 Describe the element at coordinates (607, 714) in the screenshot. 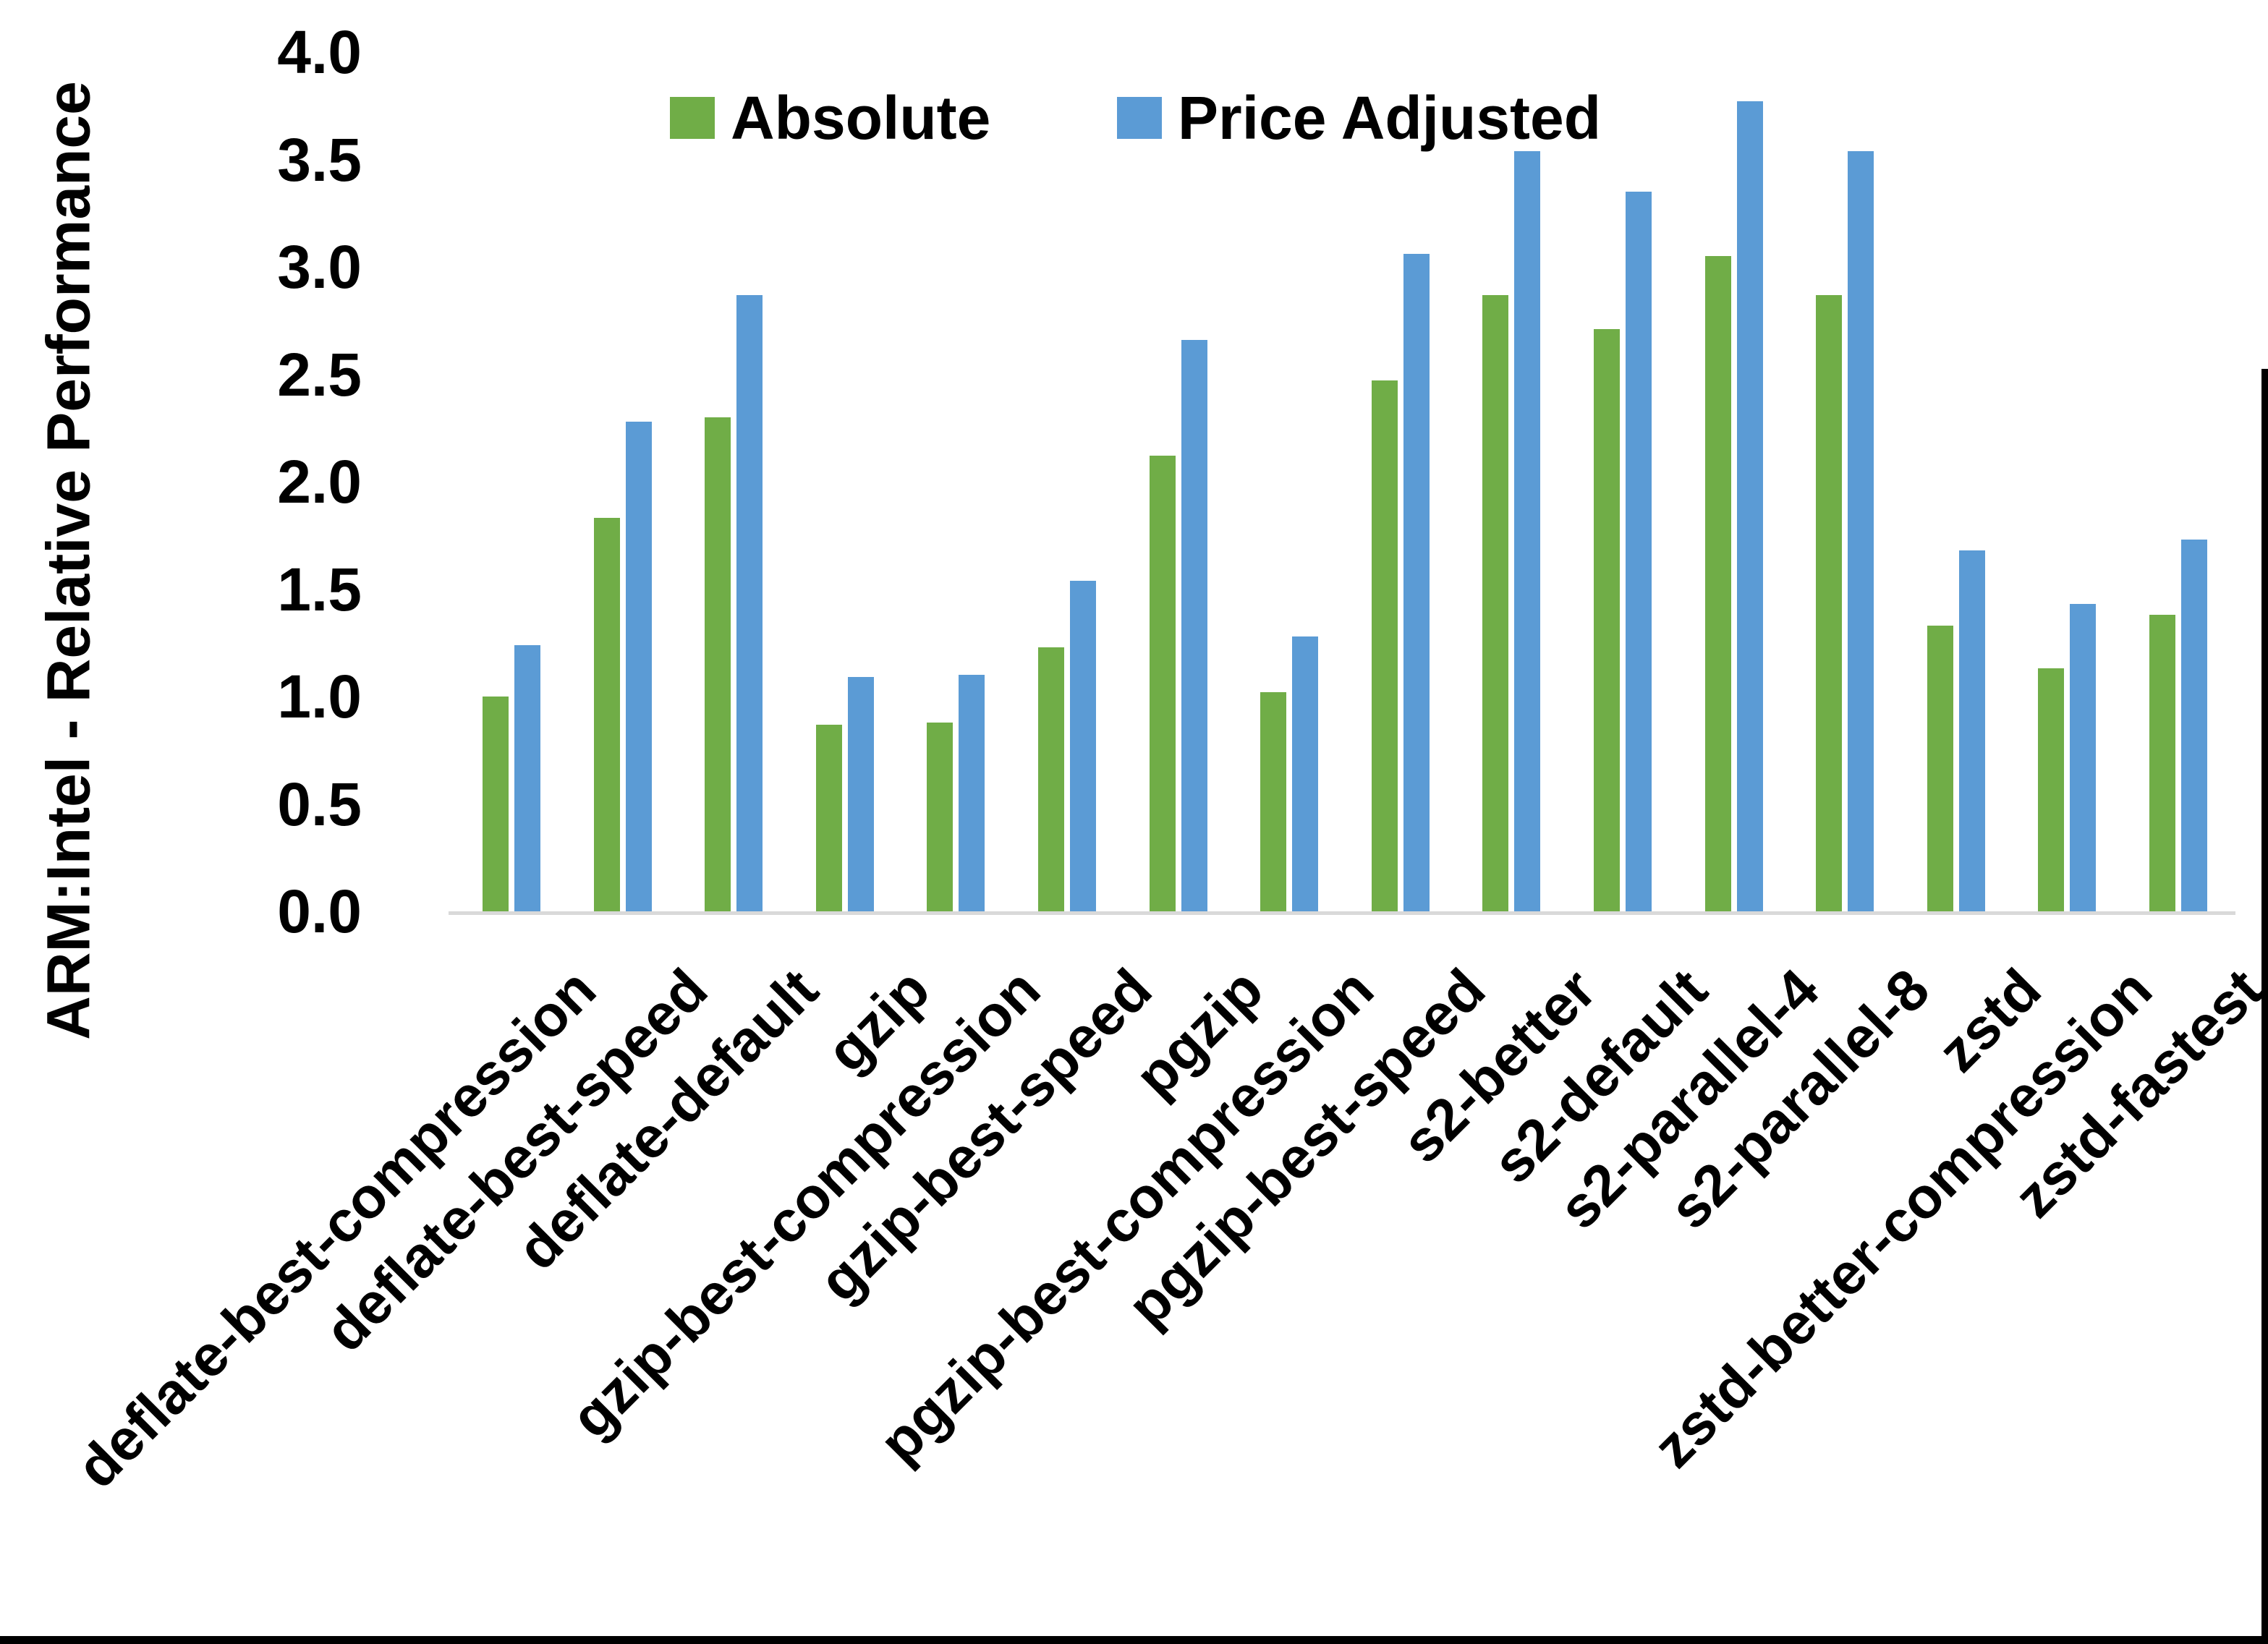

I see `bar-absolute-deflate-best-speed` at that location.